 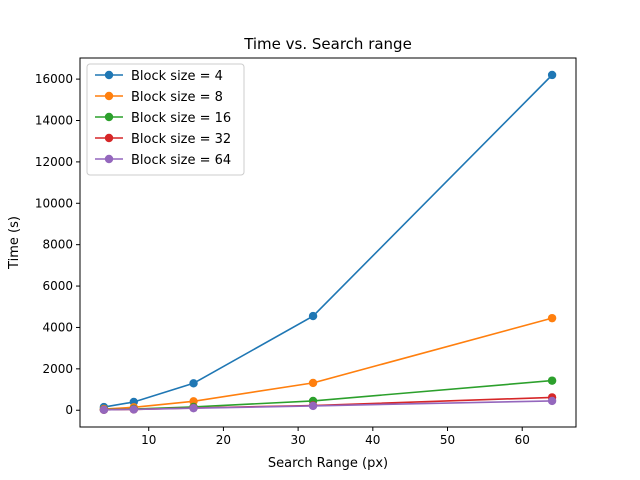 I want to click on legend-item: Block size = 8, so click(x=159, y=97).